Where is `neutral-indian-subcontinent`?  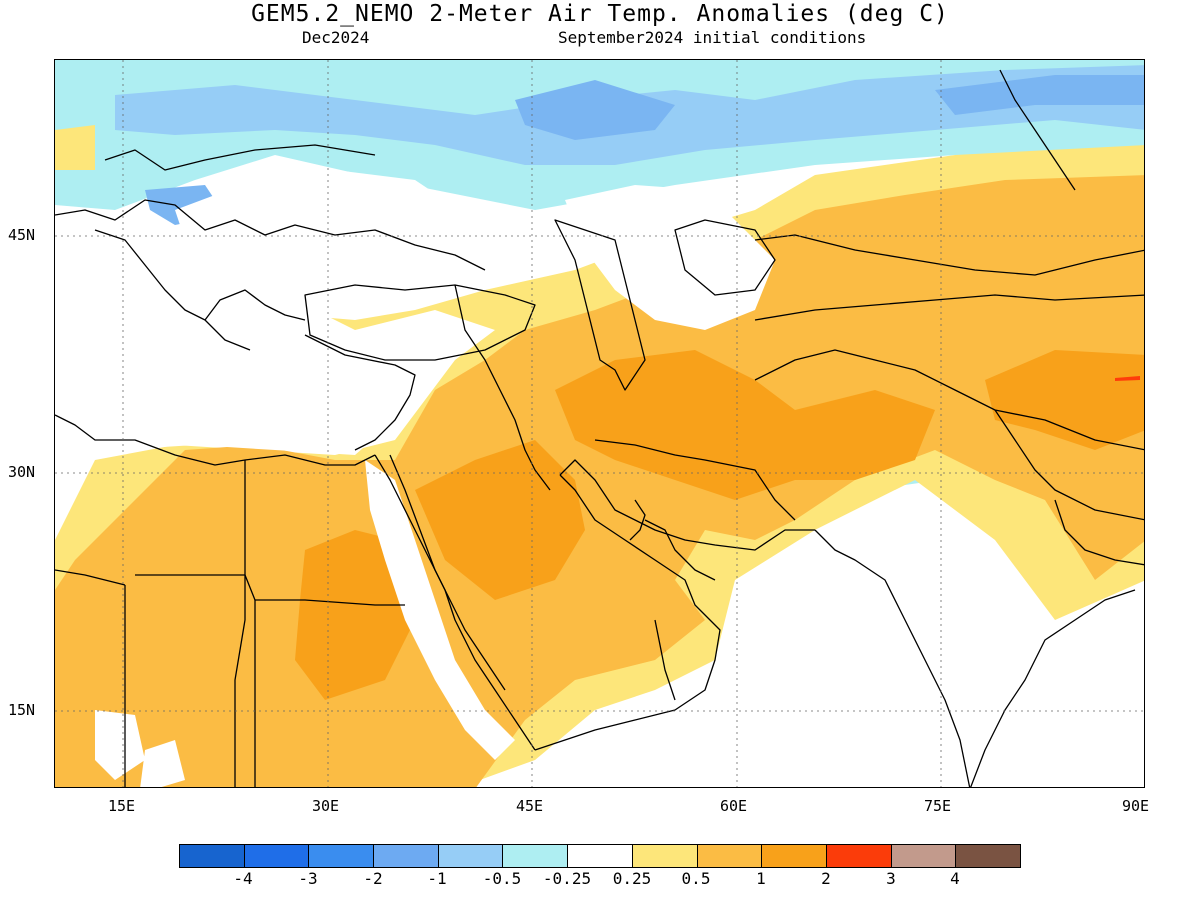
neutral-indian-subcontinent is located at coordinates (895, 638).